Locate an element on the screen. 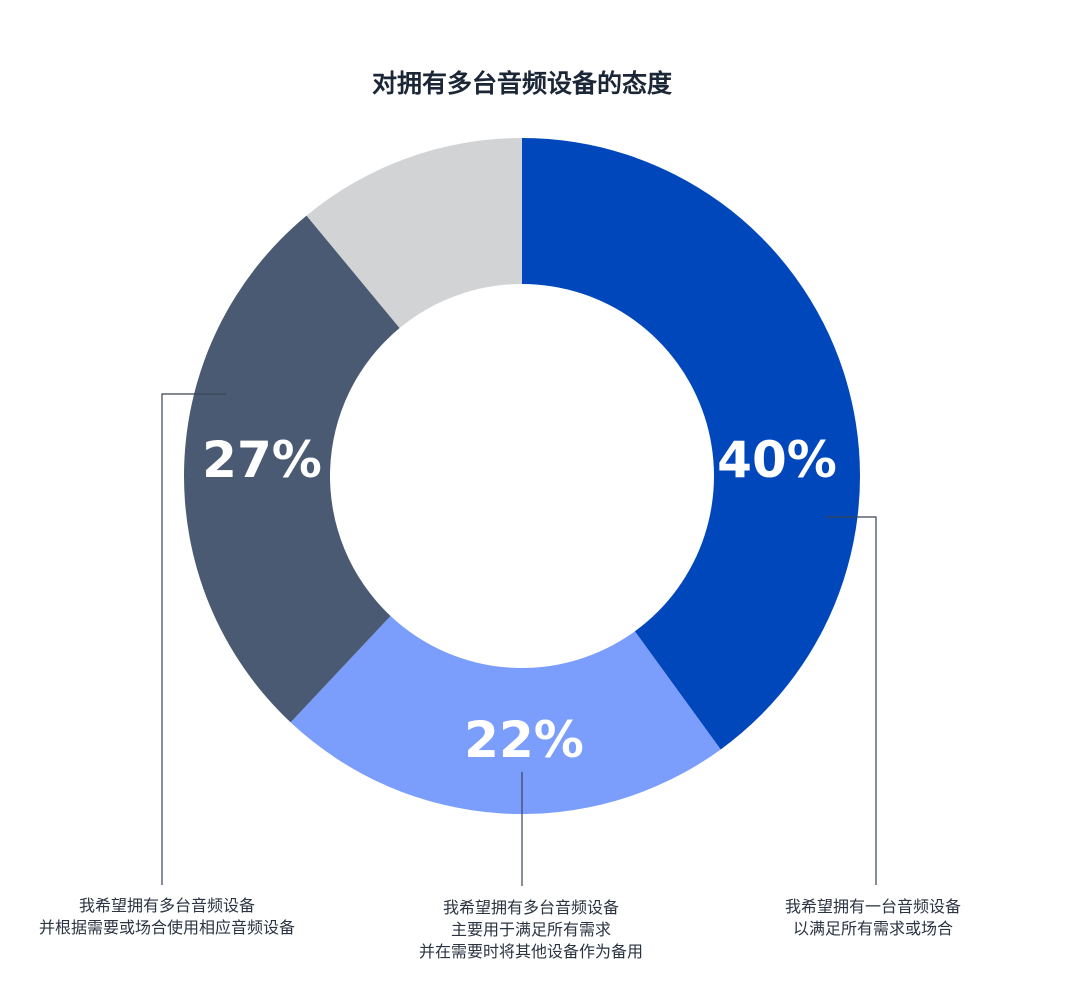  annotation-line: 并根据需要或场合使用相应音频设备 is located at coordinates (167, 927).